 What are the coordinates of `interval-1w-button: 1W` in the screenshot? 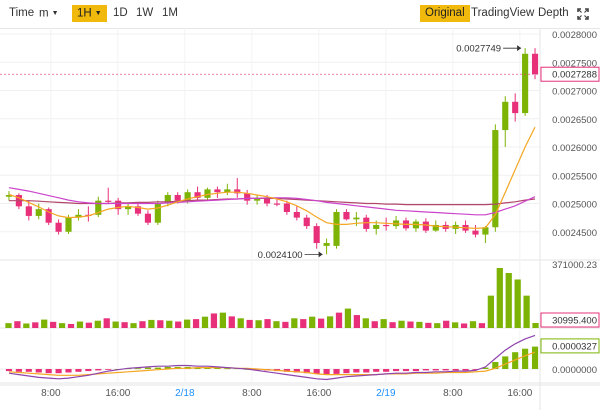 It's located at (145, 13).